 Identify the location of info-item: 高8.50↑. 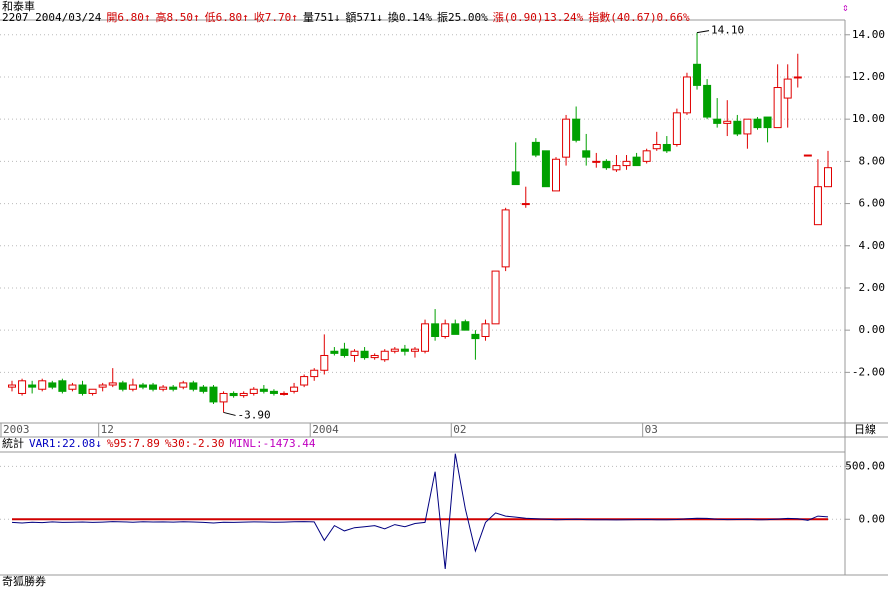
(177, 17).